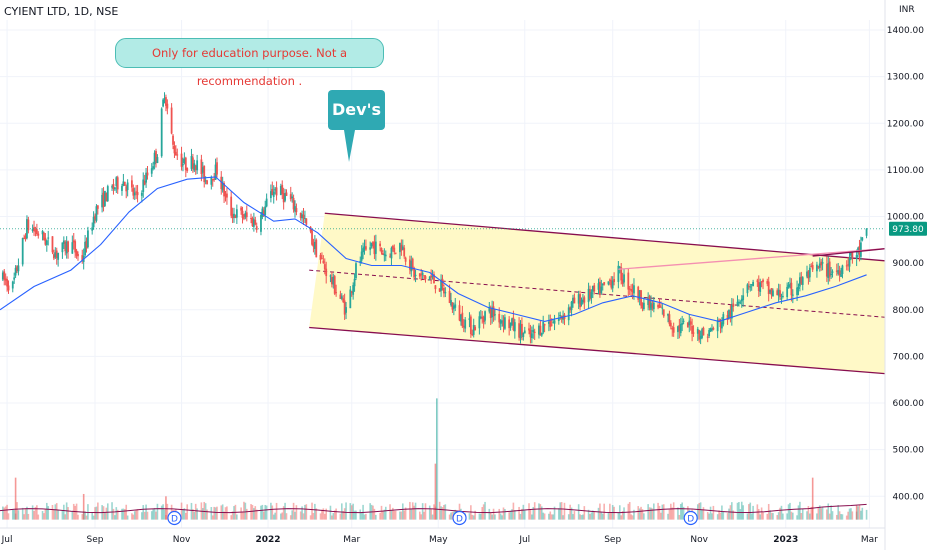  What do you see at coordinates (174, 518) in the screenshot?
I see `dividend-marker` at bounding box center [174, 518].